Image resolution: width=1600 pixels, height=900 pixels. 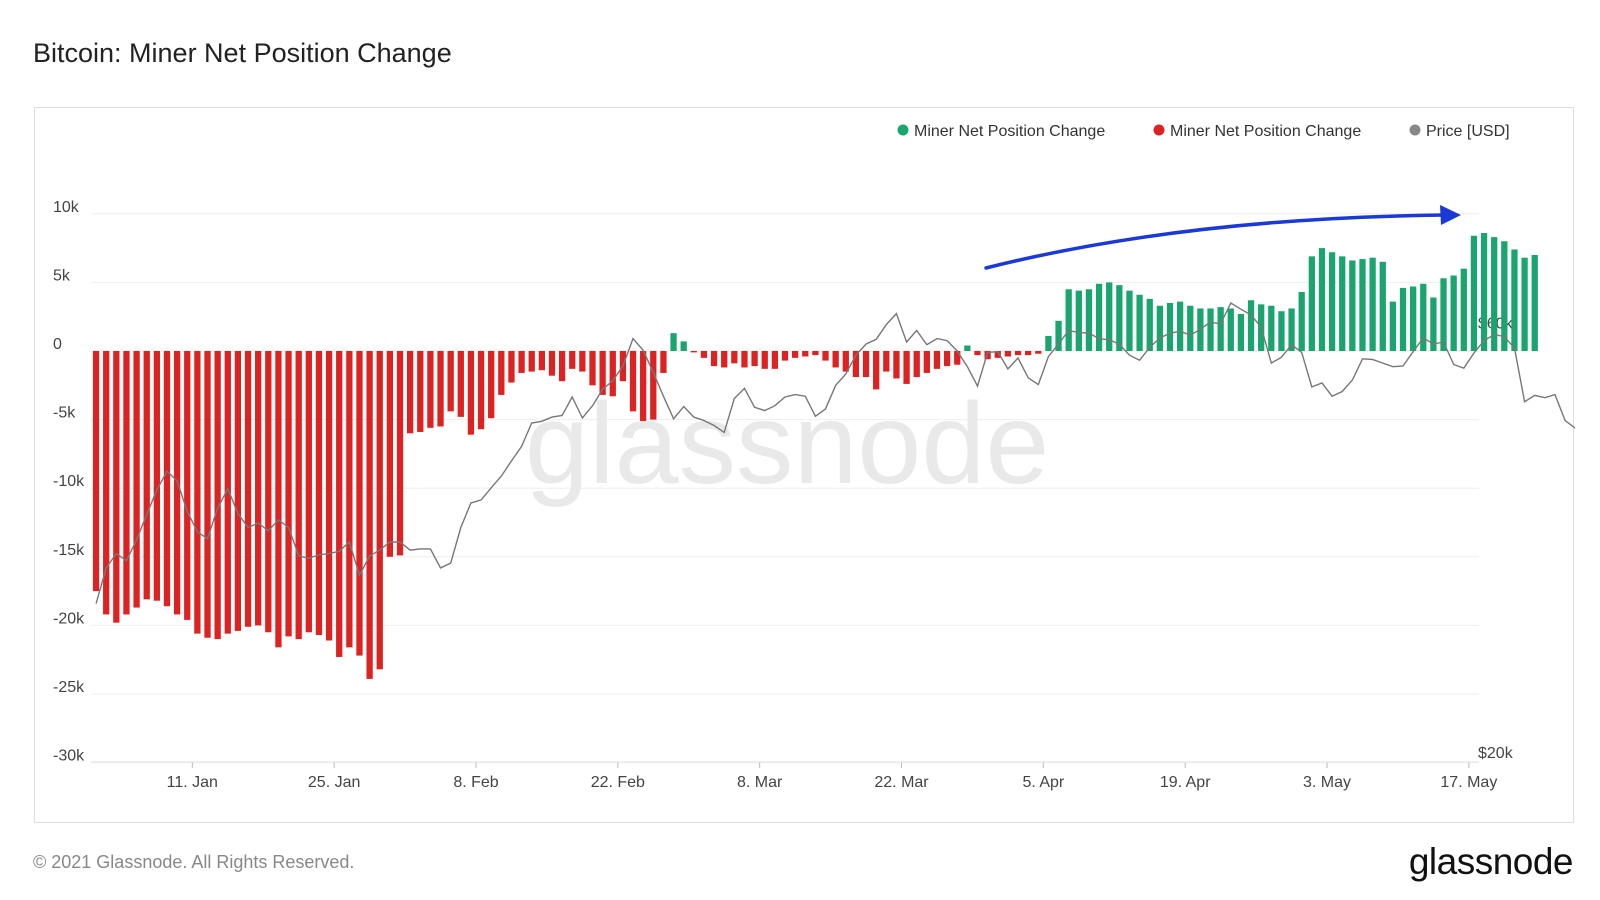 I want to click on watermark: glassnode, so click(x=787, y=444).